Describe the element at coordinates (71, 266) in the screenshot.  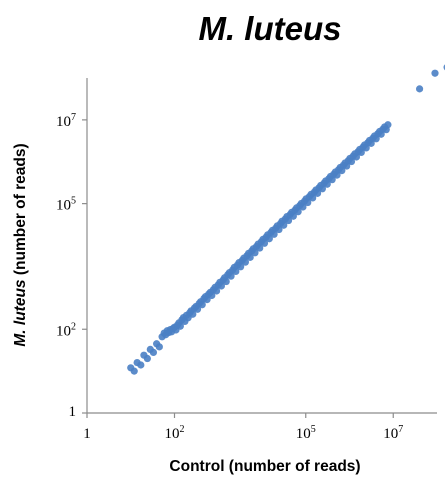
I see `y-axis-ticks: 1 10² 10⁵ 10⁷` at that location.